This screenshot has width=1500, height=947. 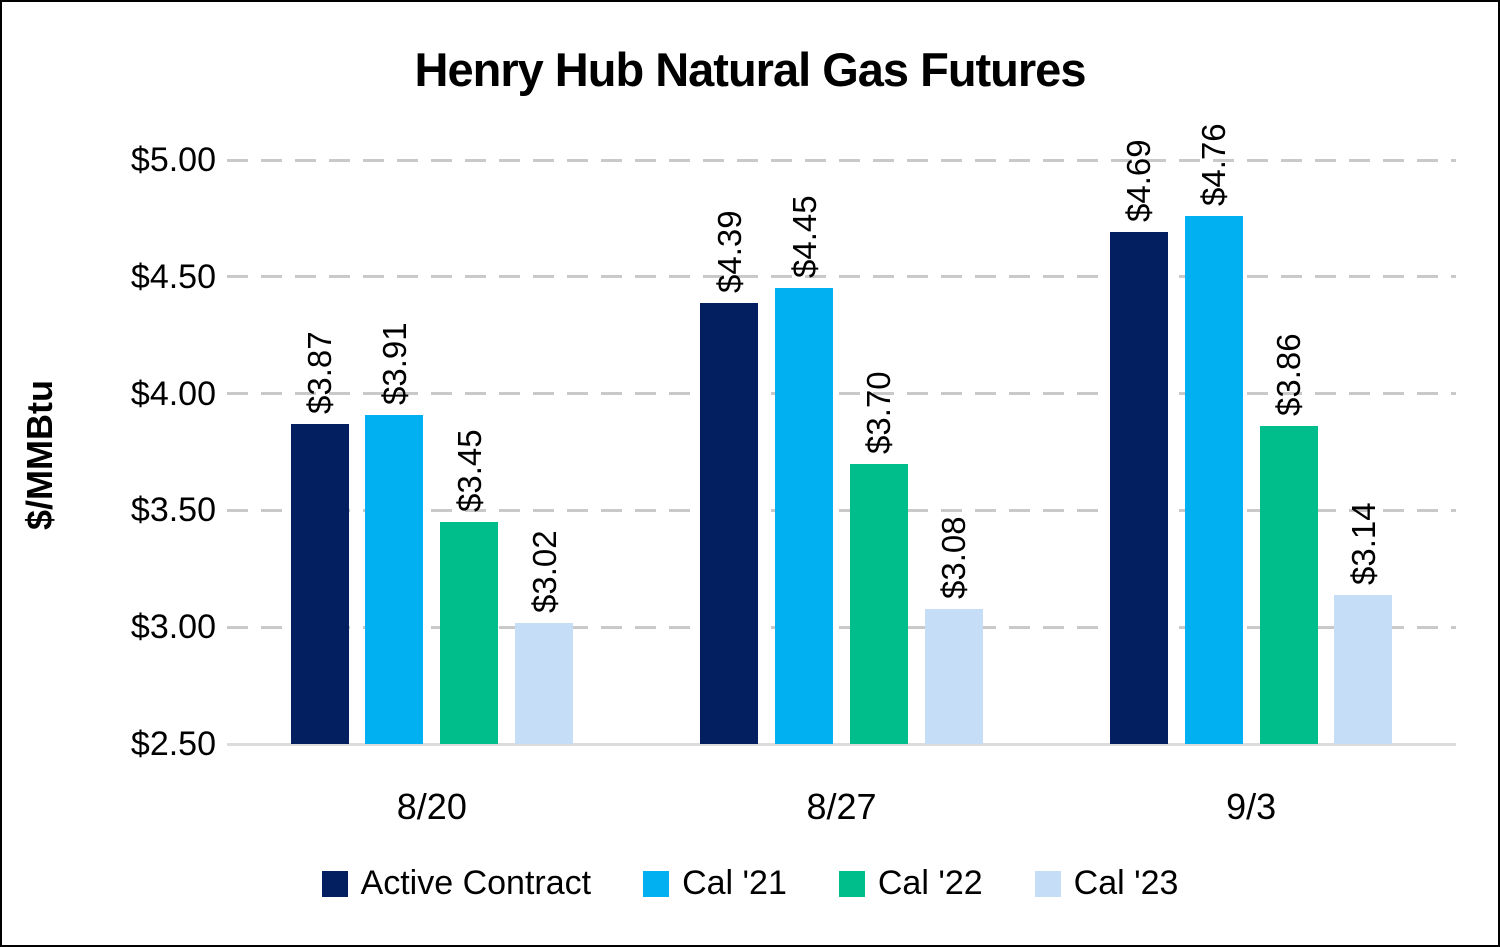 What do you see at coordinates (734, 883) in the screenshot?
I see `legend-label: Cal '21` at bounding box center [734, 883].